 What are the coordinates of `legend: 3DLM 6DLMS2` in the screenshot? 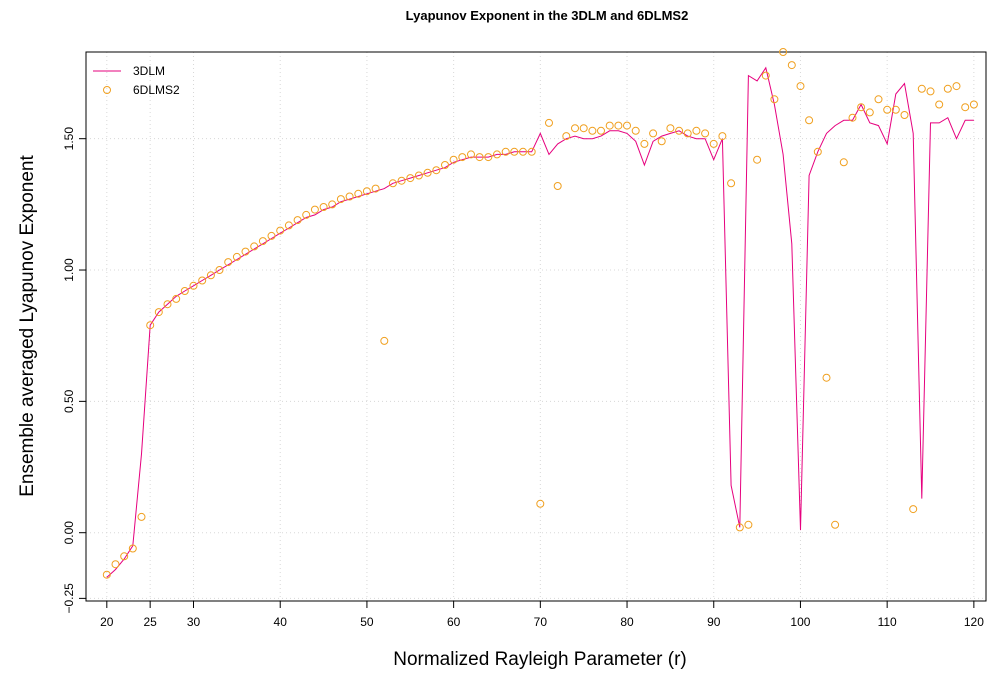 It's located at (136, 80).